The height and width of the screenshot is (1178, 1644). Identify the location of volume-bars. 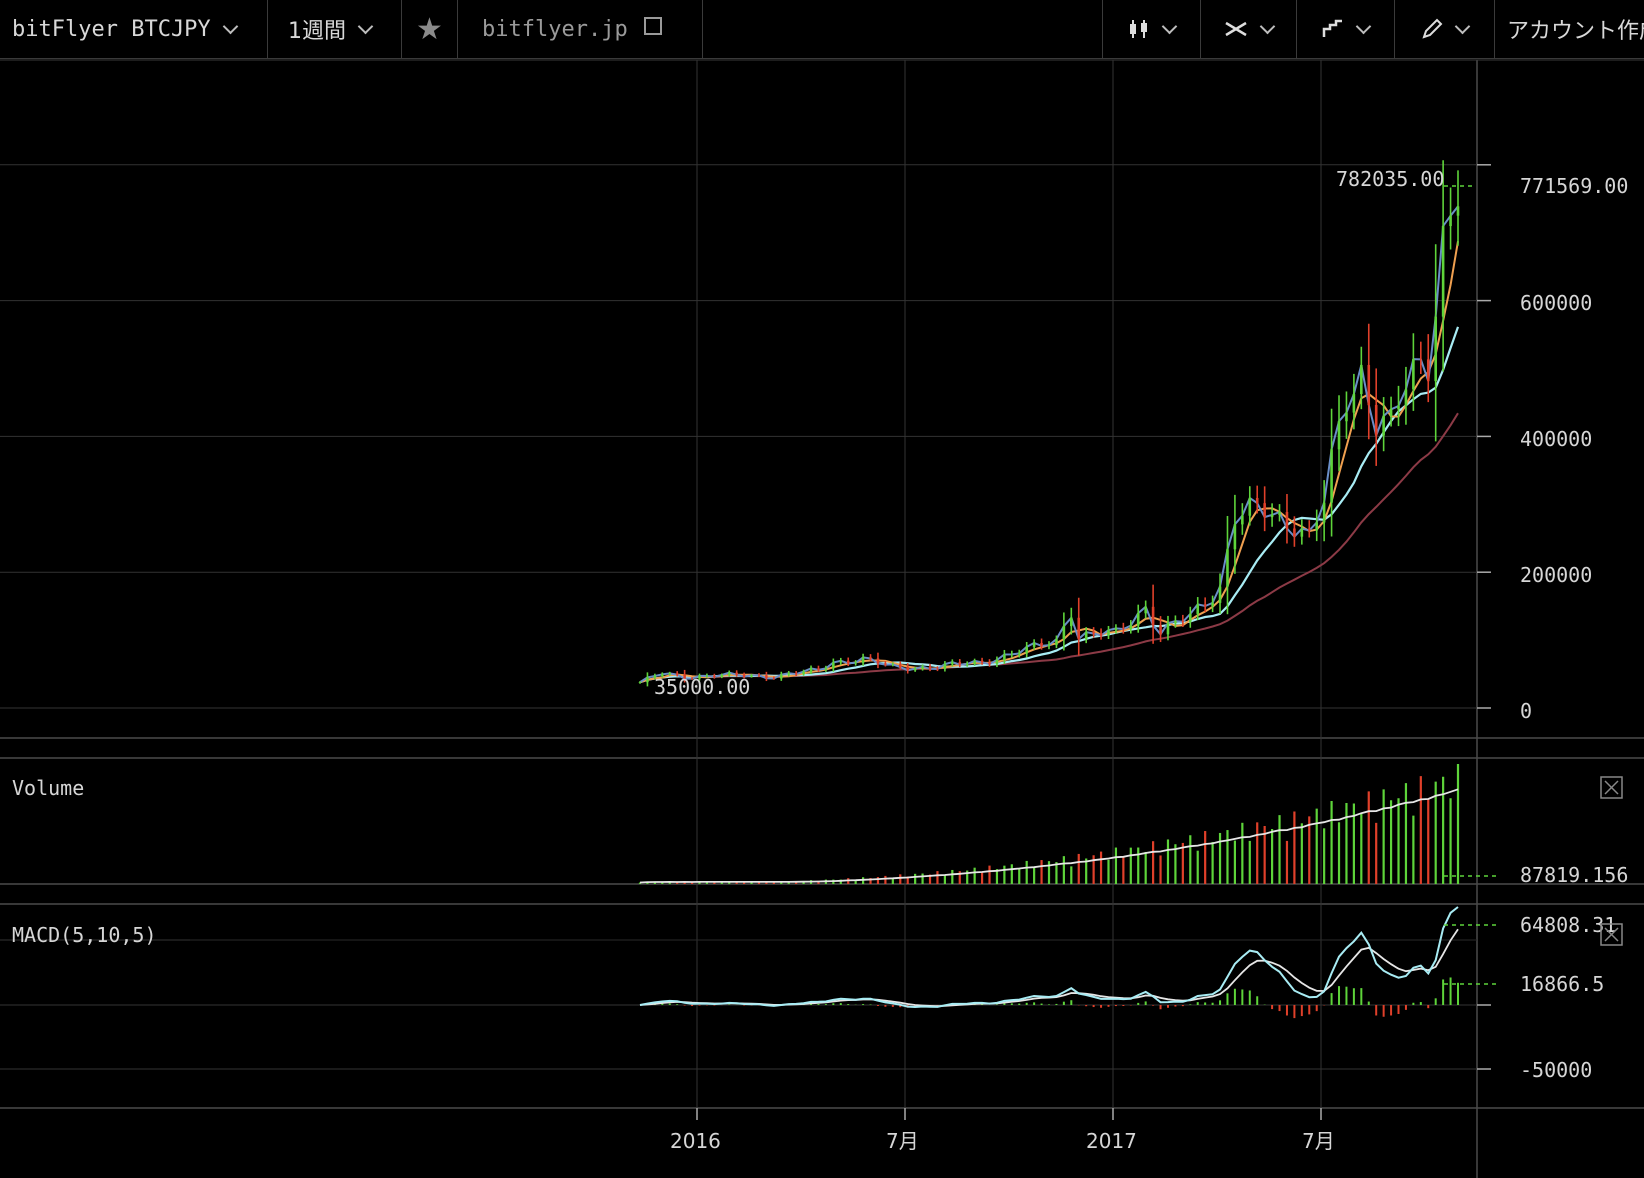
(1049, 824).